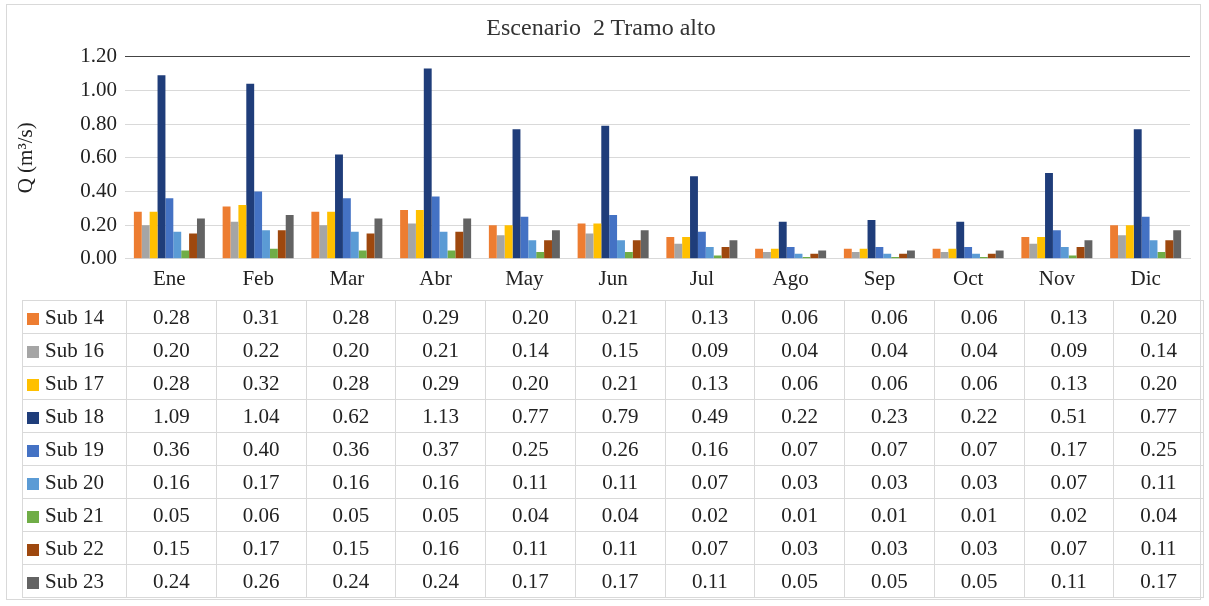  Describe the element at coordinates (1158, 416) in the screenshot. I see `data-label: 0.77` at that location.